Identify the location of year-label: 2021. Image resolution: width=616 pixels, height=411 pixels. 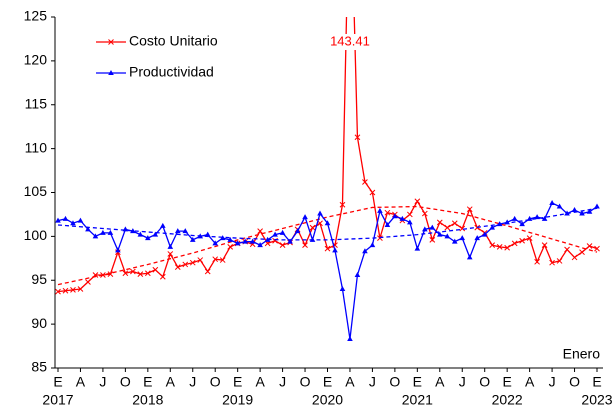
(417, 400).